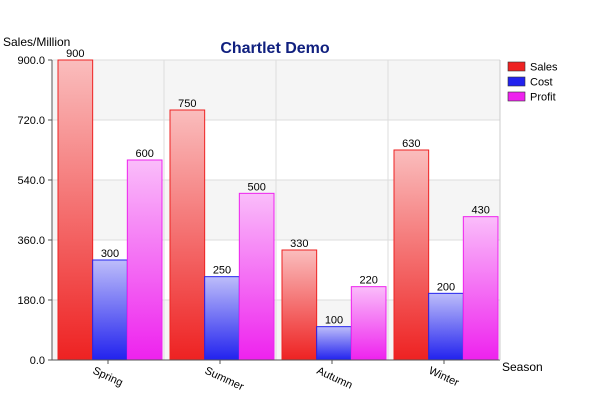 The image size is (600, 405). What do you see at coordinates (444, 377) in the screenshot?
I see `x-tick-label: Winter` at bounding box center [444, 377].